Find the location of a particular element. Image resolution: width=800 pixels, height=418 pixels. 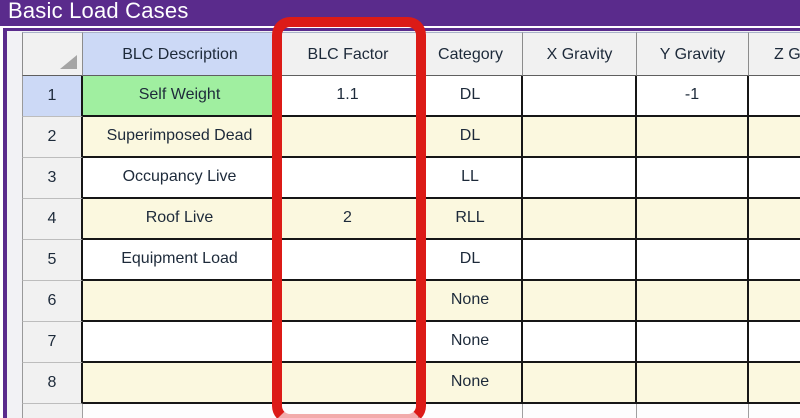

grid-row-7: 7 None is located at coordinates (411, 342).